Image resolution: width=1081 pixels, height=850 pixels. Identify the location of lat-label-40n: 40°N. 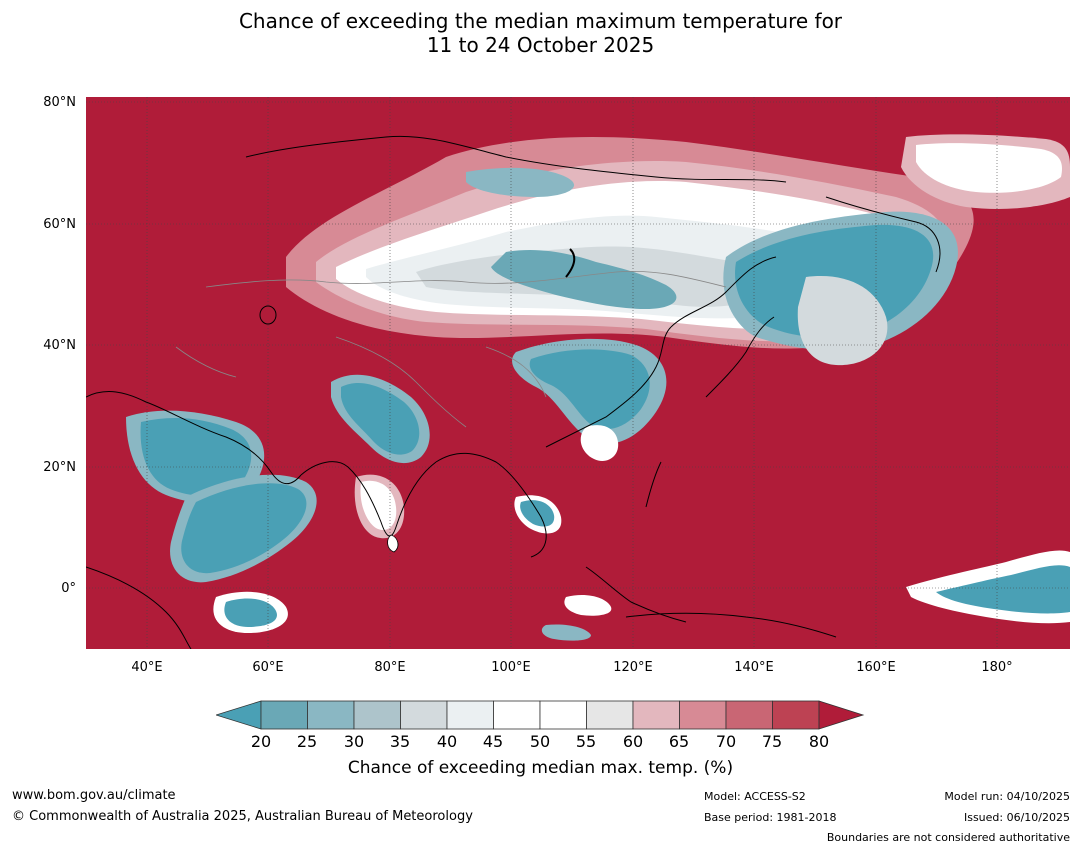
(59, 345).